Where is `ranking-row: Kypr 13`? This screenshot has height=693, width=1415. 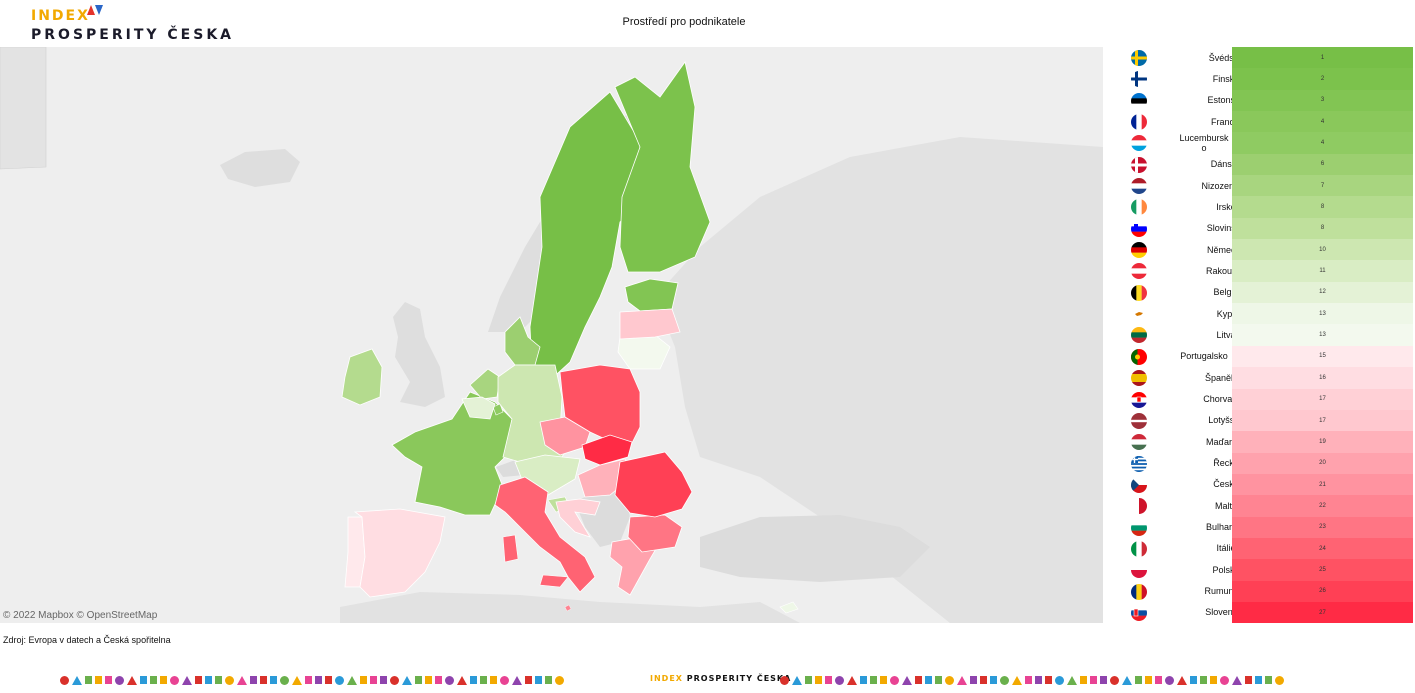
ranking-row: Kypr 13 is located at coordinates (1264, 314).